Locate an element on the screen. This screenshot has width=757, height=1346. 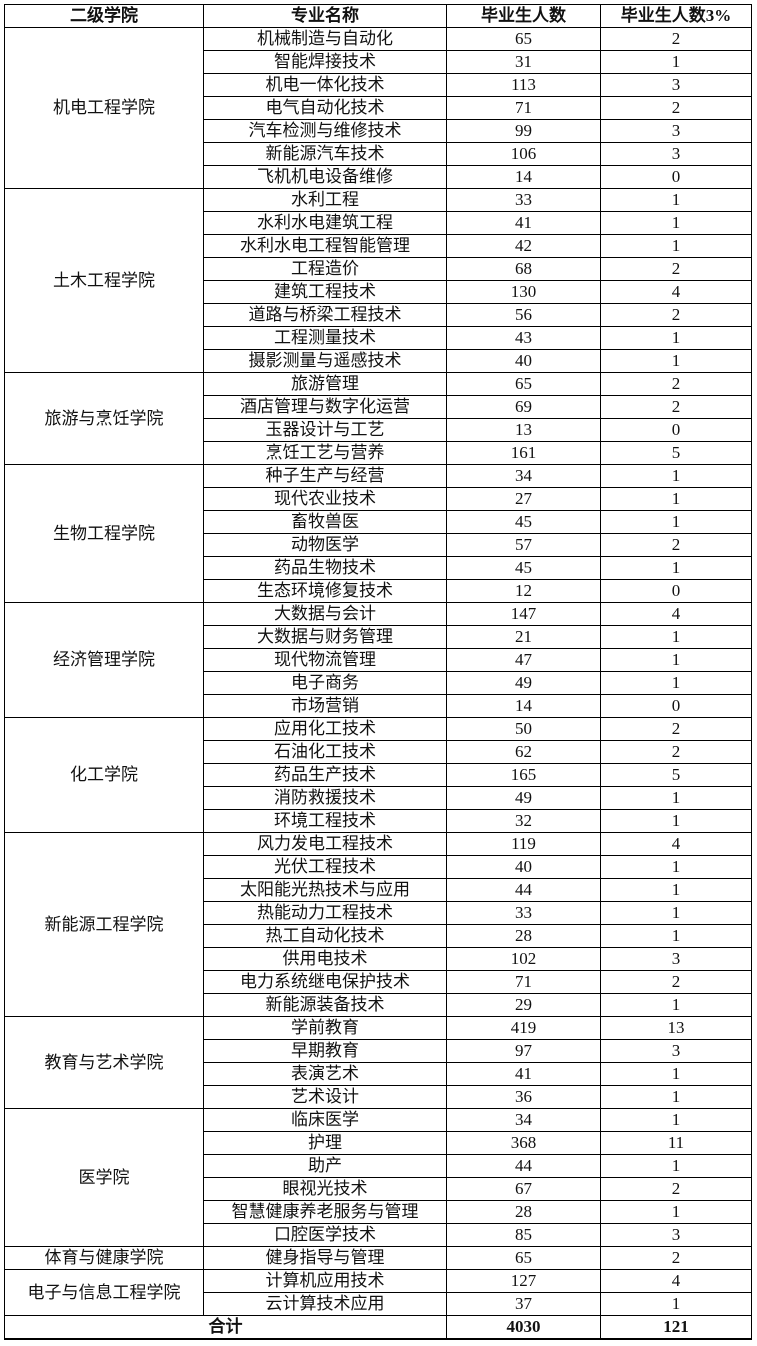
header-three-percent: 毕业生人数3% is located at coordinates (676, 16).